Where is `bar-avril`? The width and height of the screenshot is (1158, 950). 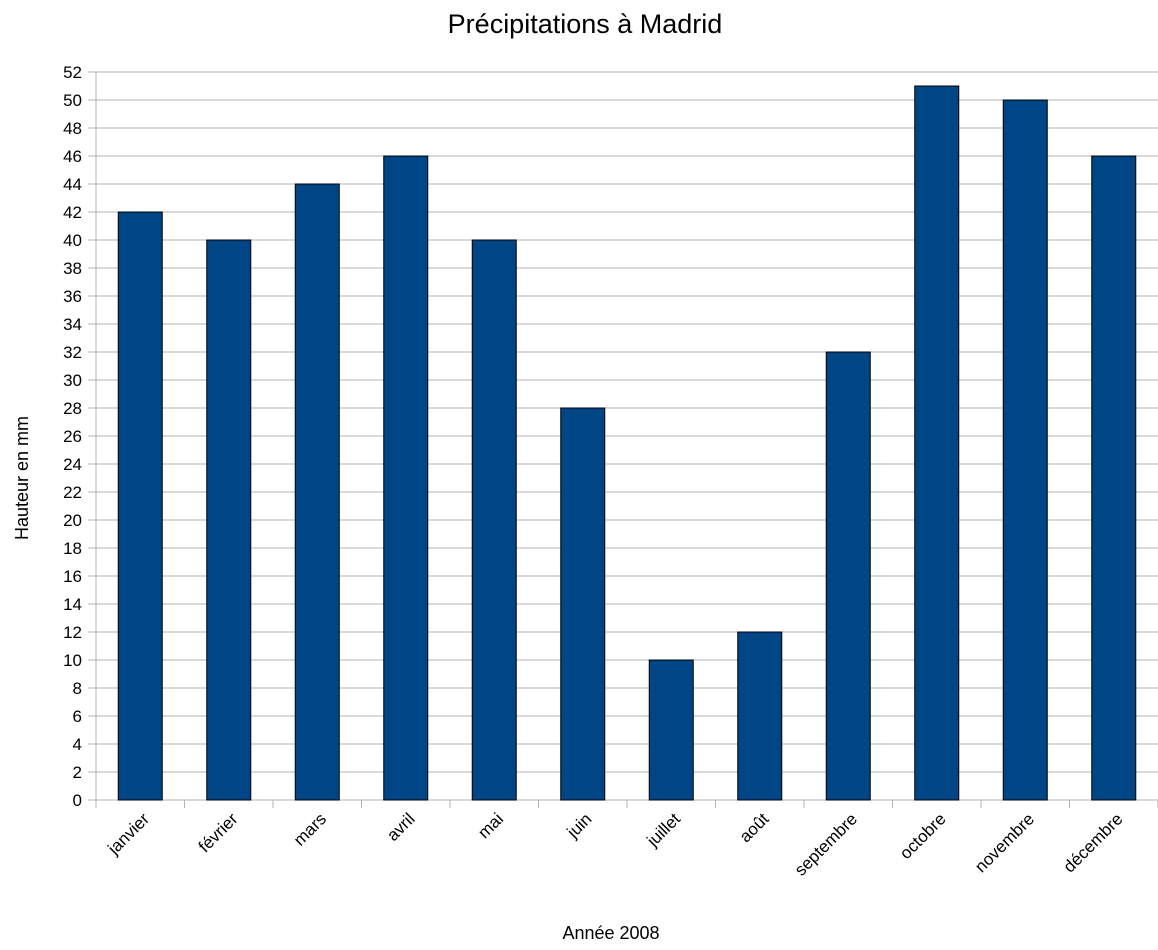 bar-avril is located at coordinates (406, 478).